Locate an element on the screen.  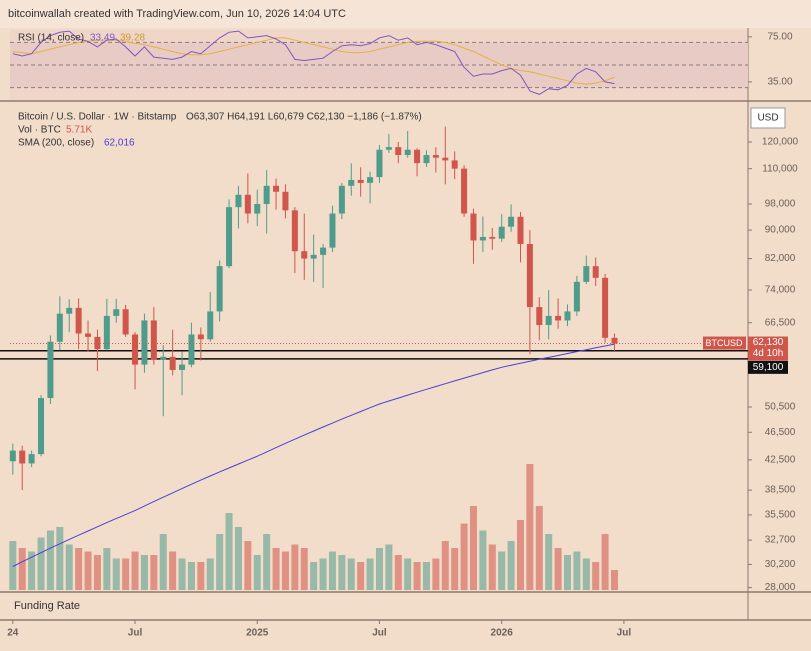
y-tick-label: 35,500 is located at coordinates (780, 515).